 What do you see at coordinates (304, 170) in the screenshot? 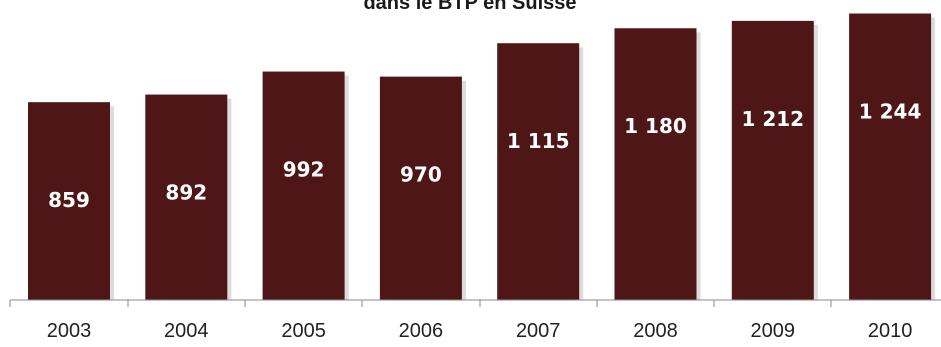
I see `data-label: 992` at bounding box center [304, 170].